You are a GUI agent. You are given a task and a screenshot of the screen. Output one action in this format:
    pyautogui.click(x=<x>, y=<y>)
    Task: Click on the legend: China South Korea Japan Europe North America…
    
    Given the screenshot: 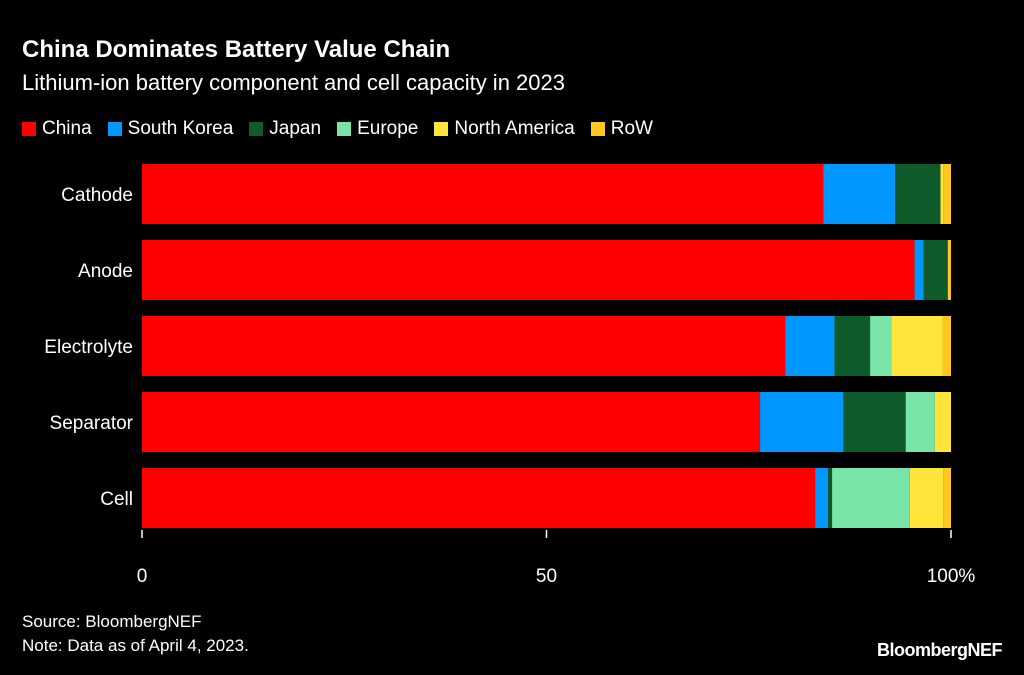 What is the action you would take?
    pyautogui.click(x=337, y=129)
    